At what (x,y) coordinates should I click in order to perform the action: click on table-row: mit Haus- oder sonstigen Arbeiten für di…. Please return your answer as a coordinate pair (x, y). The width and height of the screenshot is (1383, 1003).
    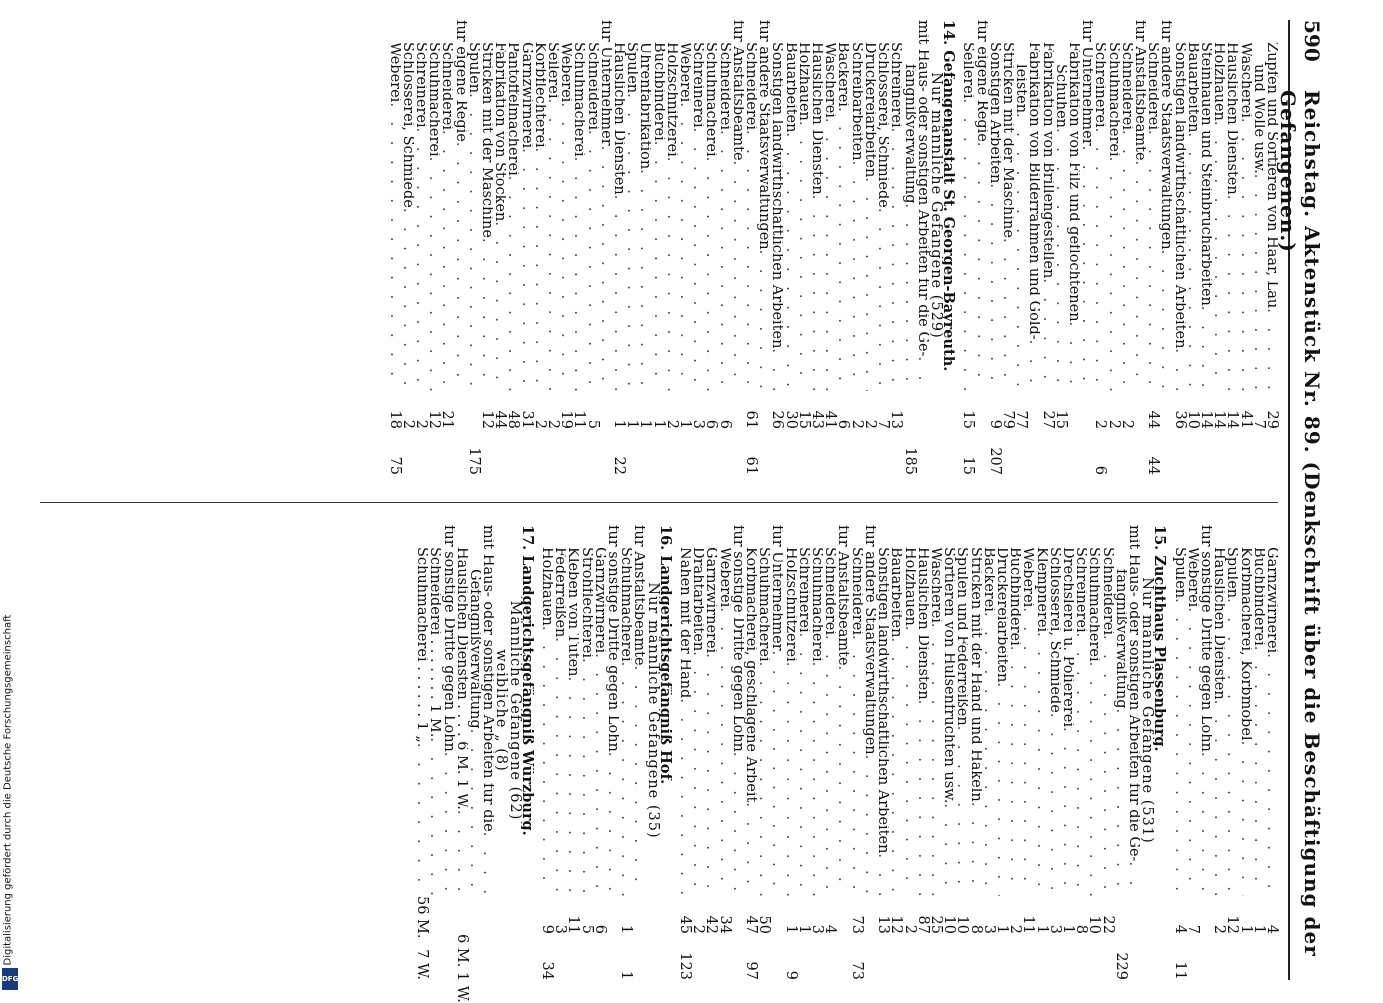
    Looking at the image, I should click on (922, 247).